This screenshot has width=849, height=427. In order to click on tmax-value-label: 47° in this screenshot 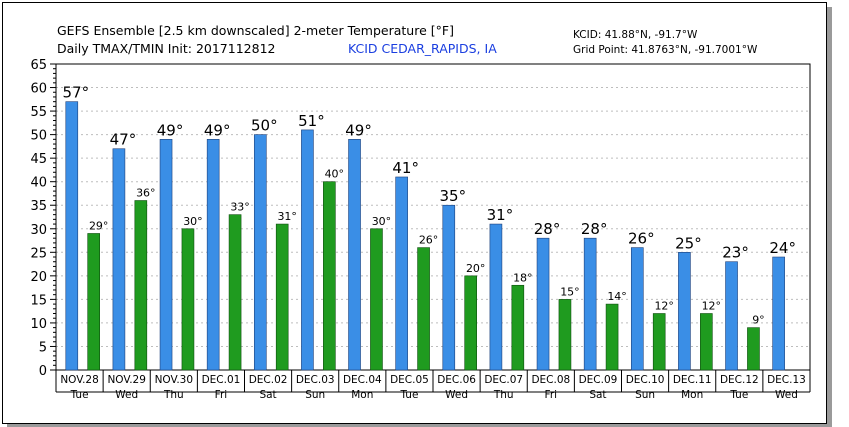, I will do `click(123, 140)`.